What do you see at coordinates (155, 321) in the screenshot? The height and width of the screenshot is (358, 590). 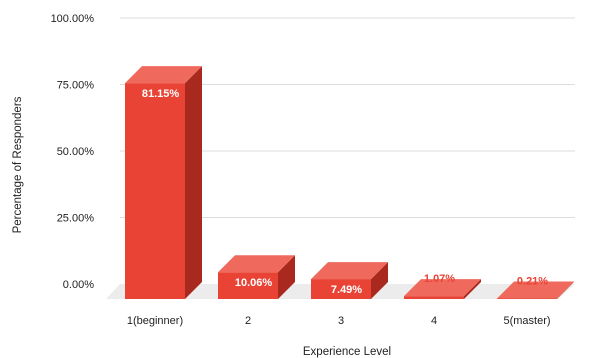 I see `x-tick-label: 1(beginner)` at bounding box center [155, 321].